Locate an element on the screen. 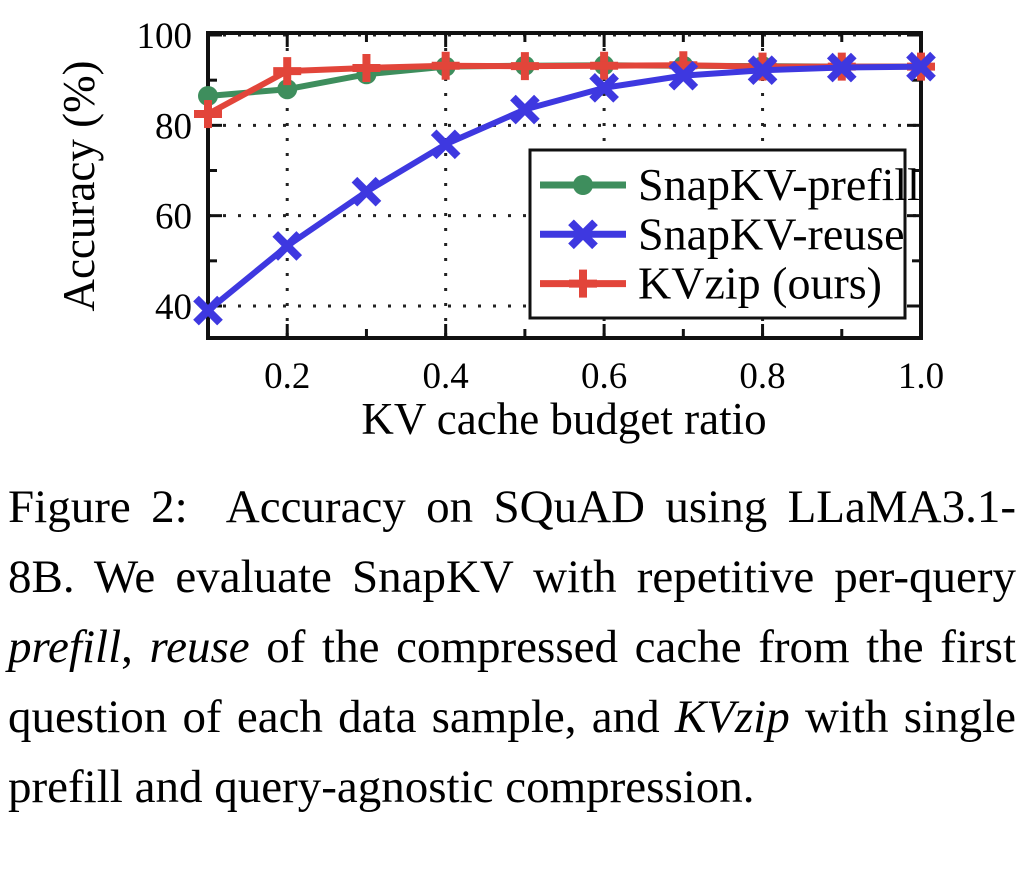 This screenshot has width=1024, height=890. caption-italic-term: reuse is located at coordinates (199, 647).